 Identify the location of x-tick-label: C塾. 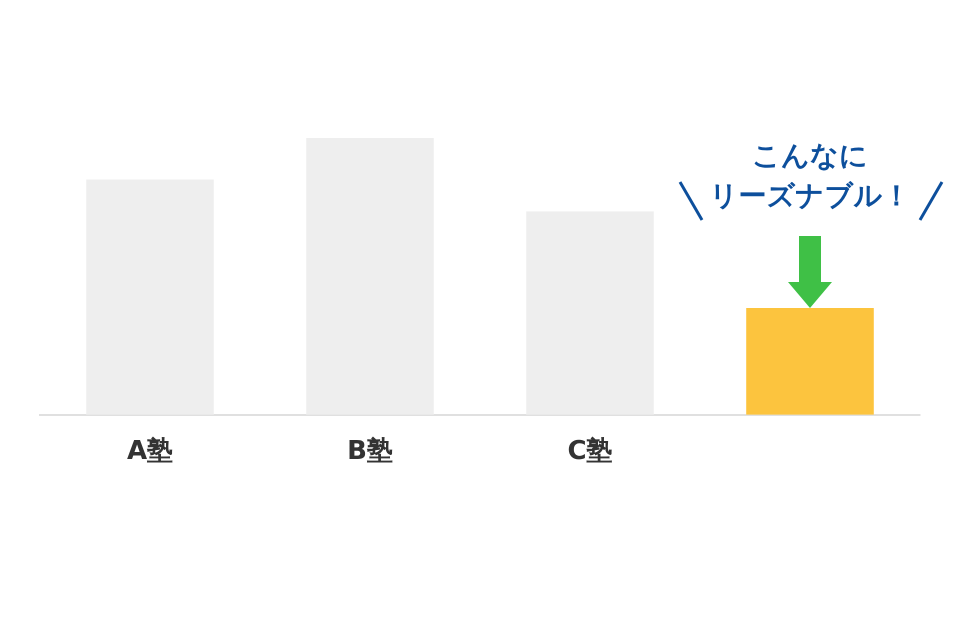
(590, 451).